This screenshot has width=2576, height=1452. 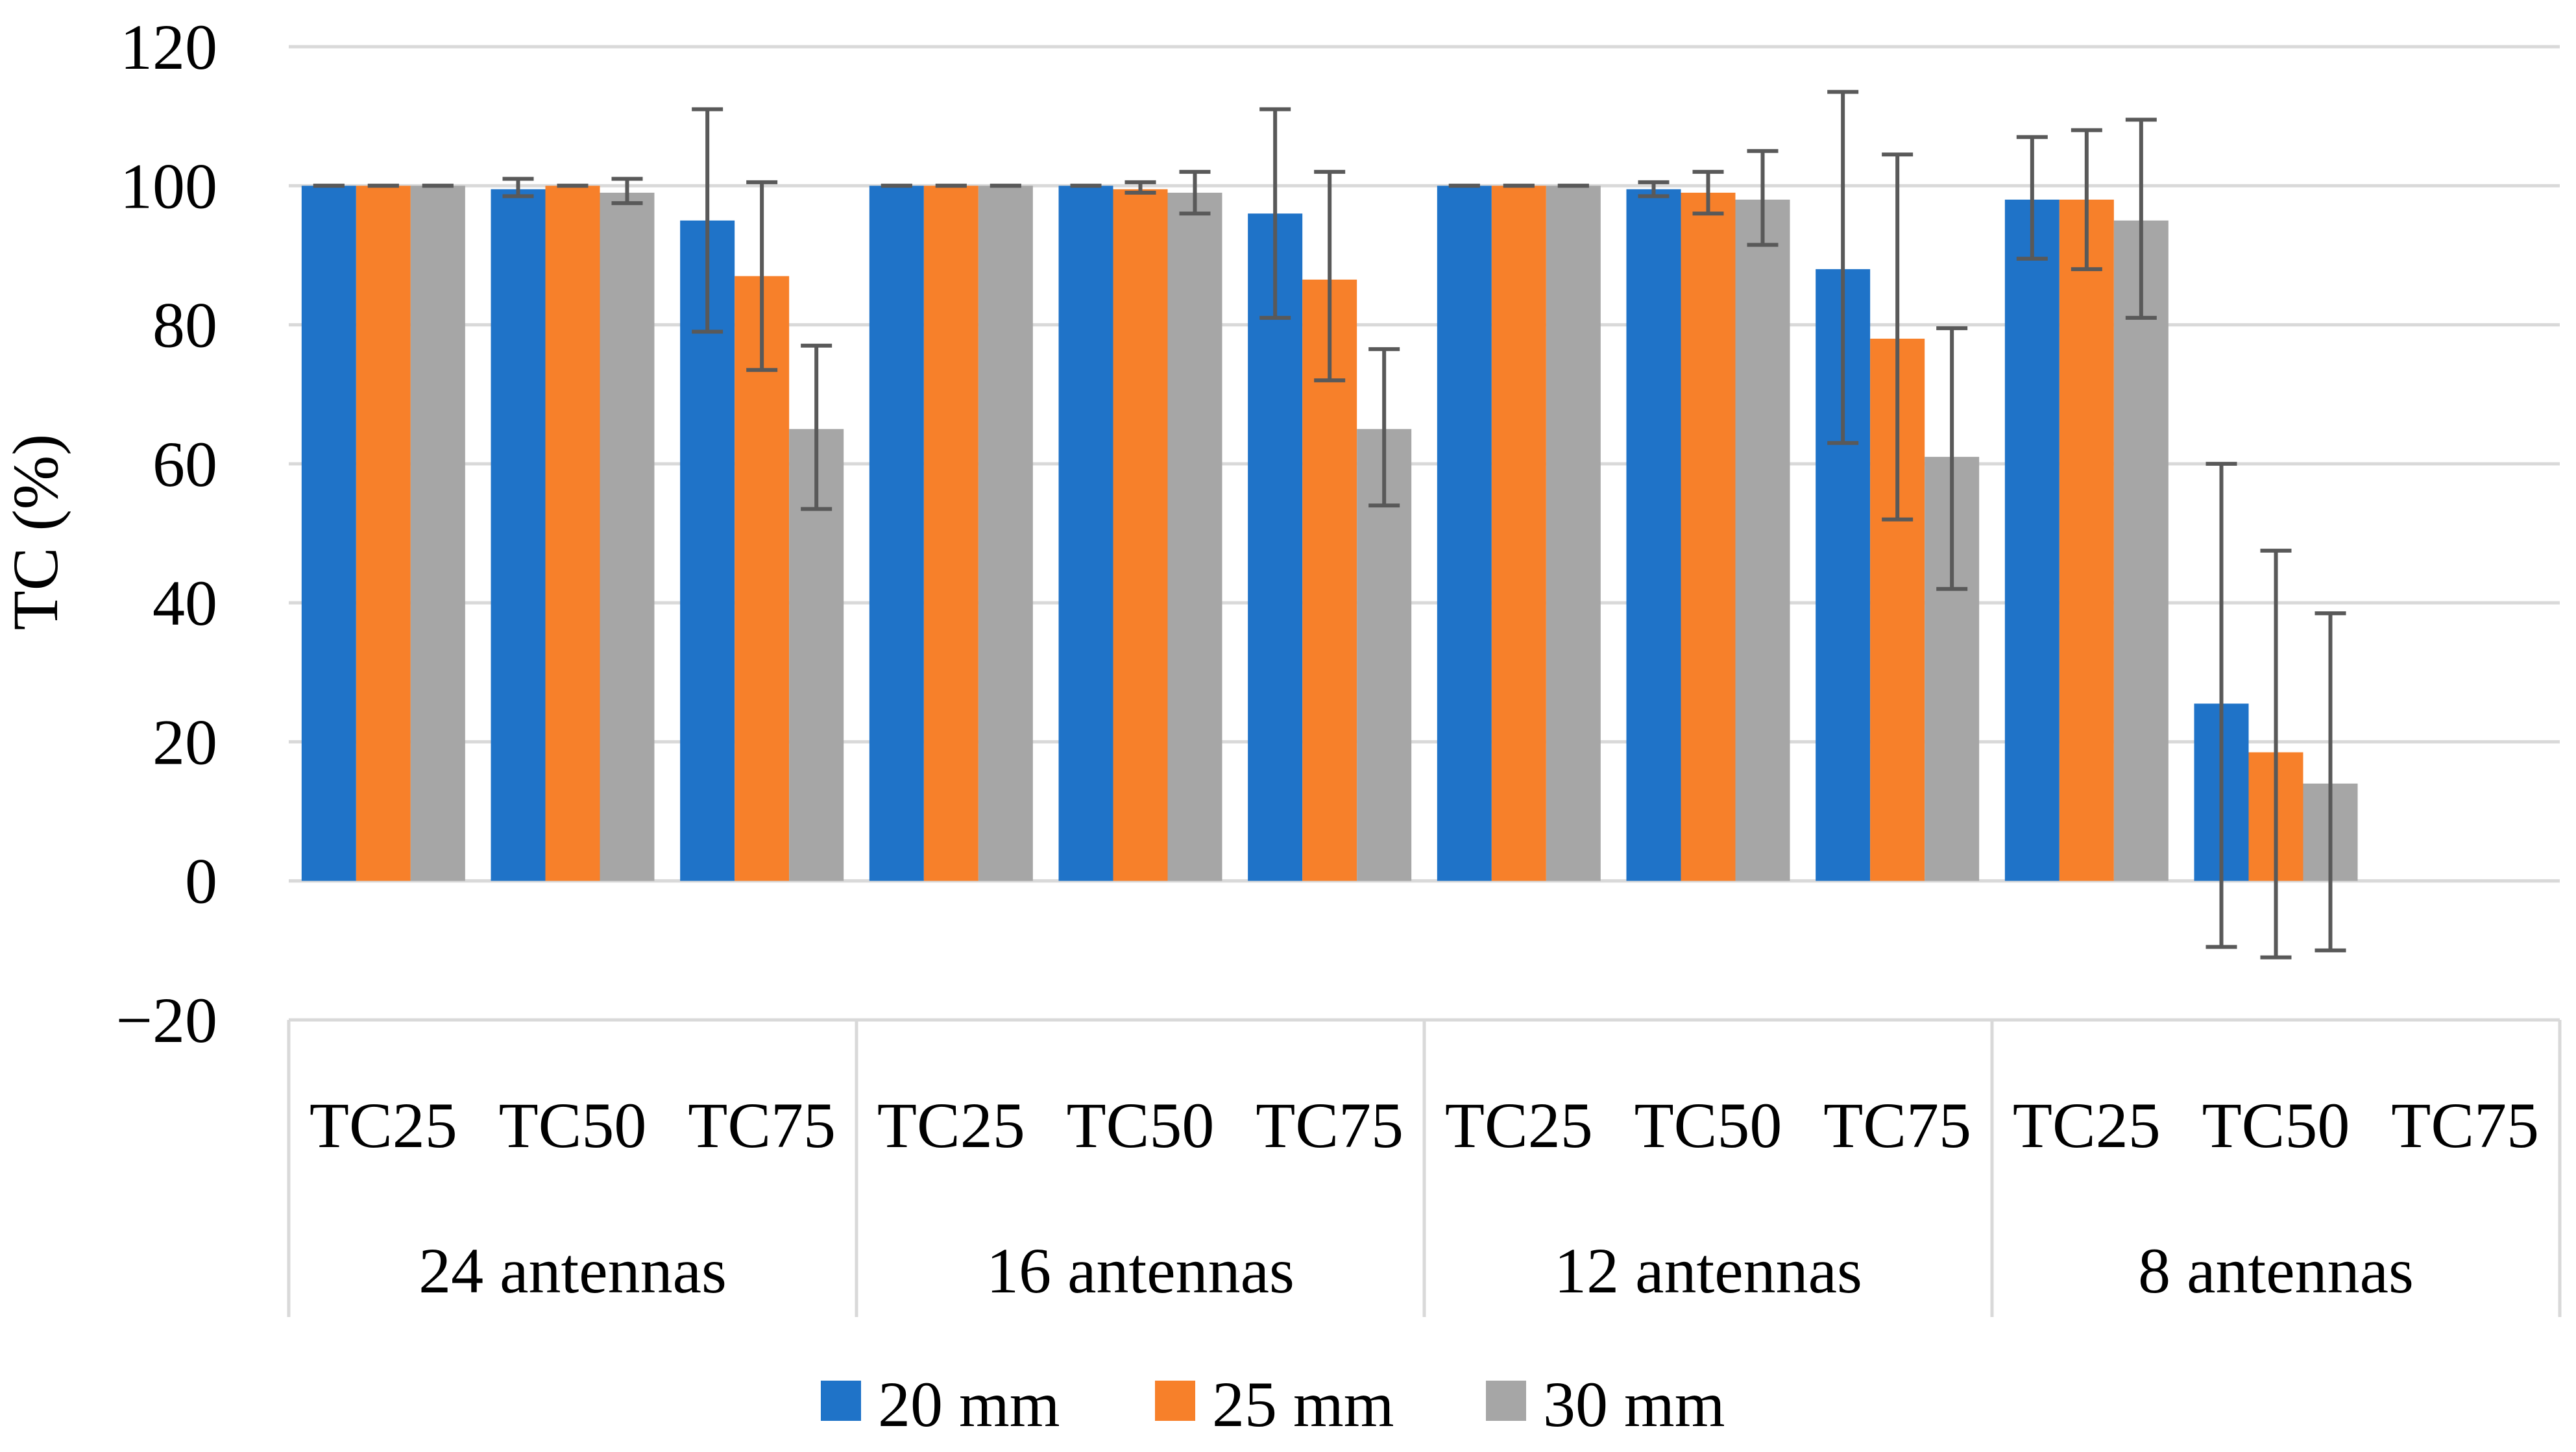 I want to click on legend-item: 25 mm, so click(x=1274, y=1404).